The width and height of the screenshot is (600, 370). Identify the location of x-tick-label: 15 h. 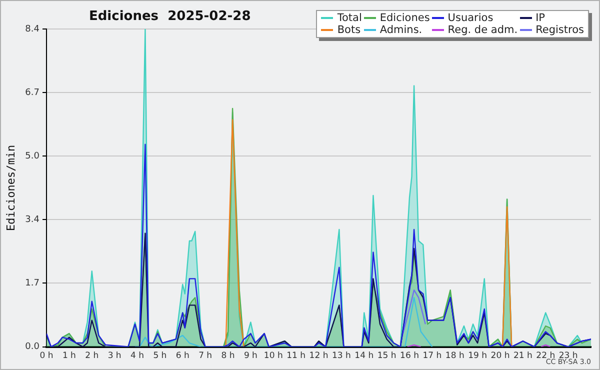
(386, 356).